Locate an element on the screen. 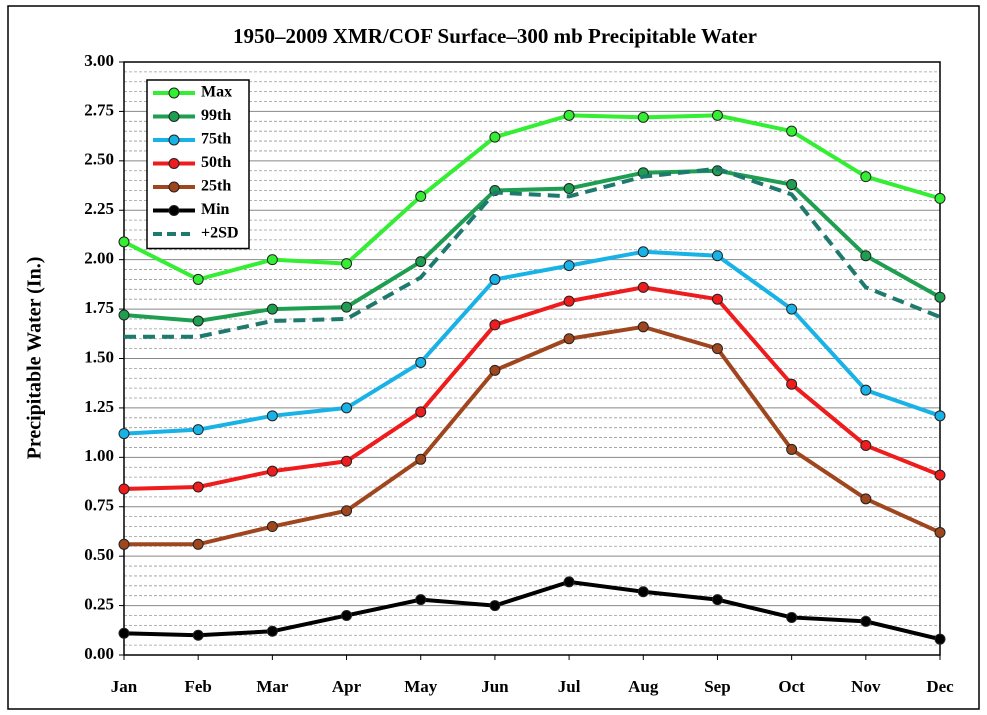 Image resolution: width=987 pixels, height=715 pixels. legend-label: 99th is located at coordinates (216, 115).